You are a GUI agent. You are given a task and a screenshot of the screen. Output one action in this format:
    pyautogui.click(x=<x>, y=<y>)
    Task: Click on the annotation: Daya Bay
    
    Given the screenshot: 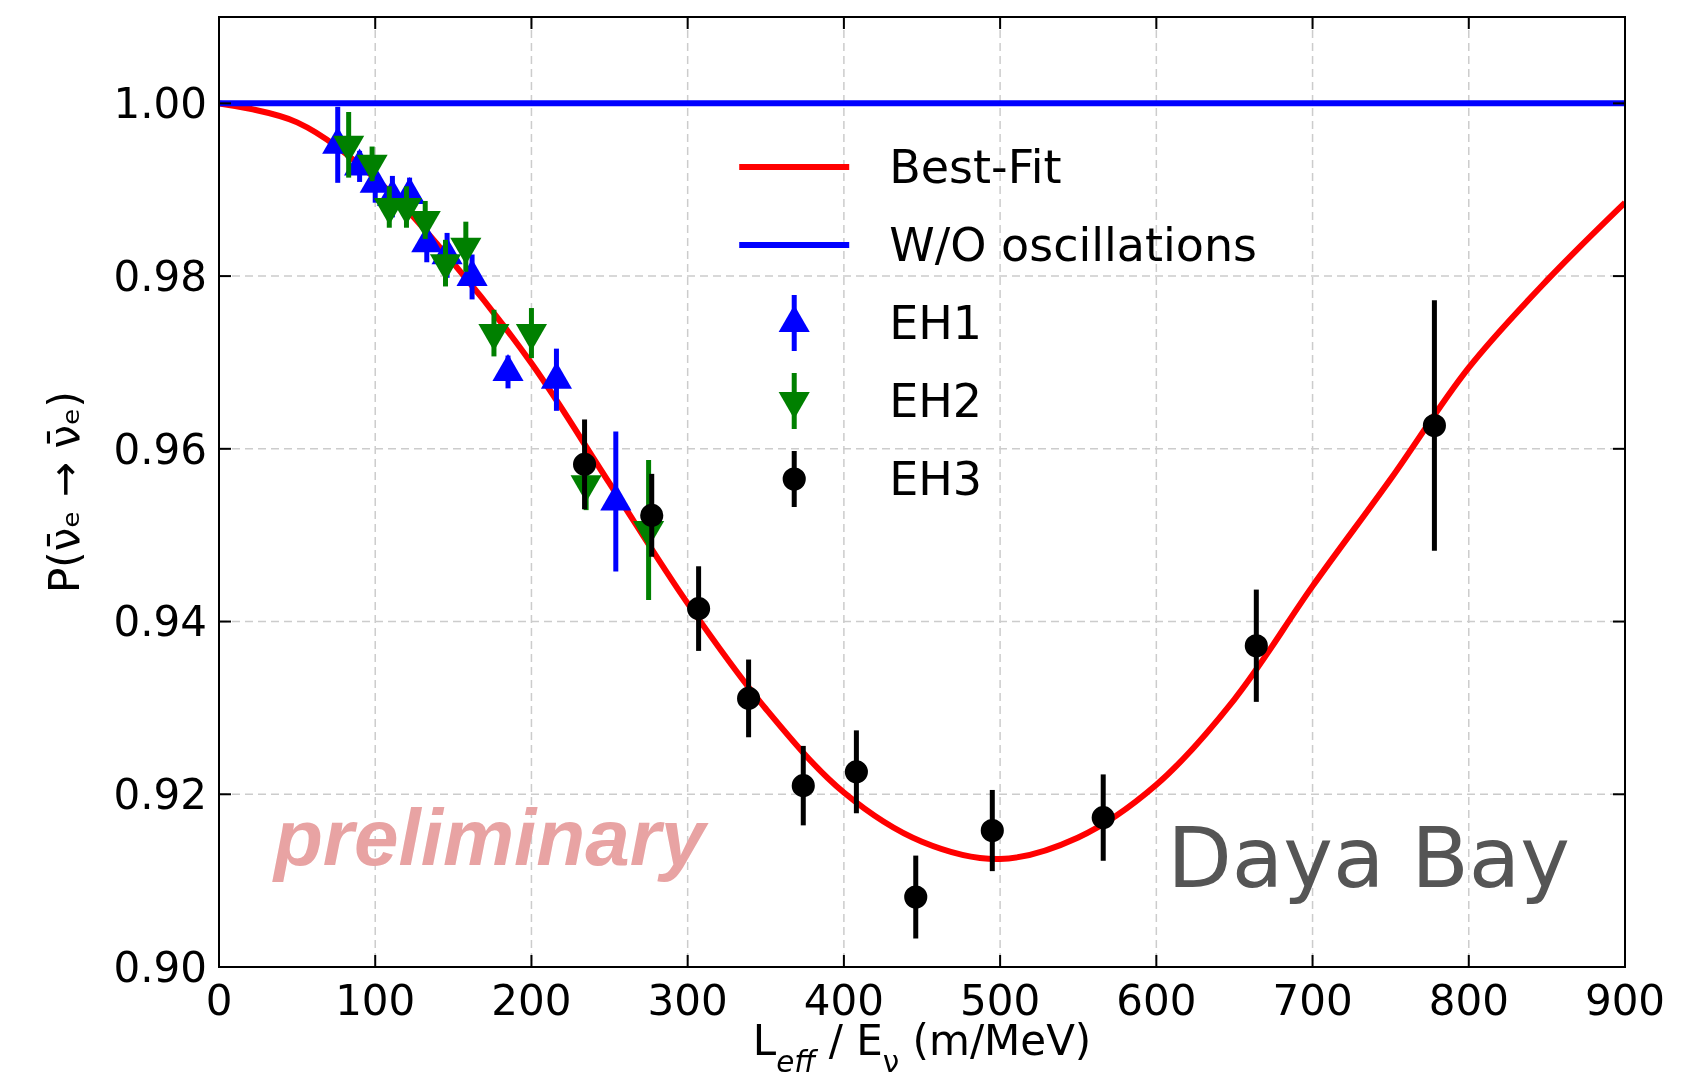 What is the action you would take?
    pyautogui.click(x=1368, y=858)
    